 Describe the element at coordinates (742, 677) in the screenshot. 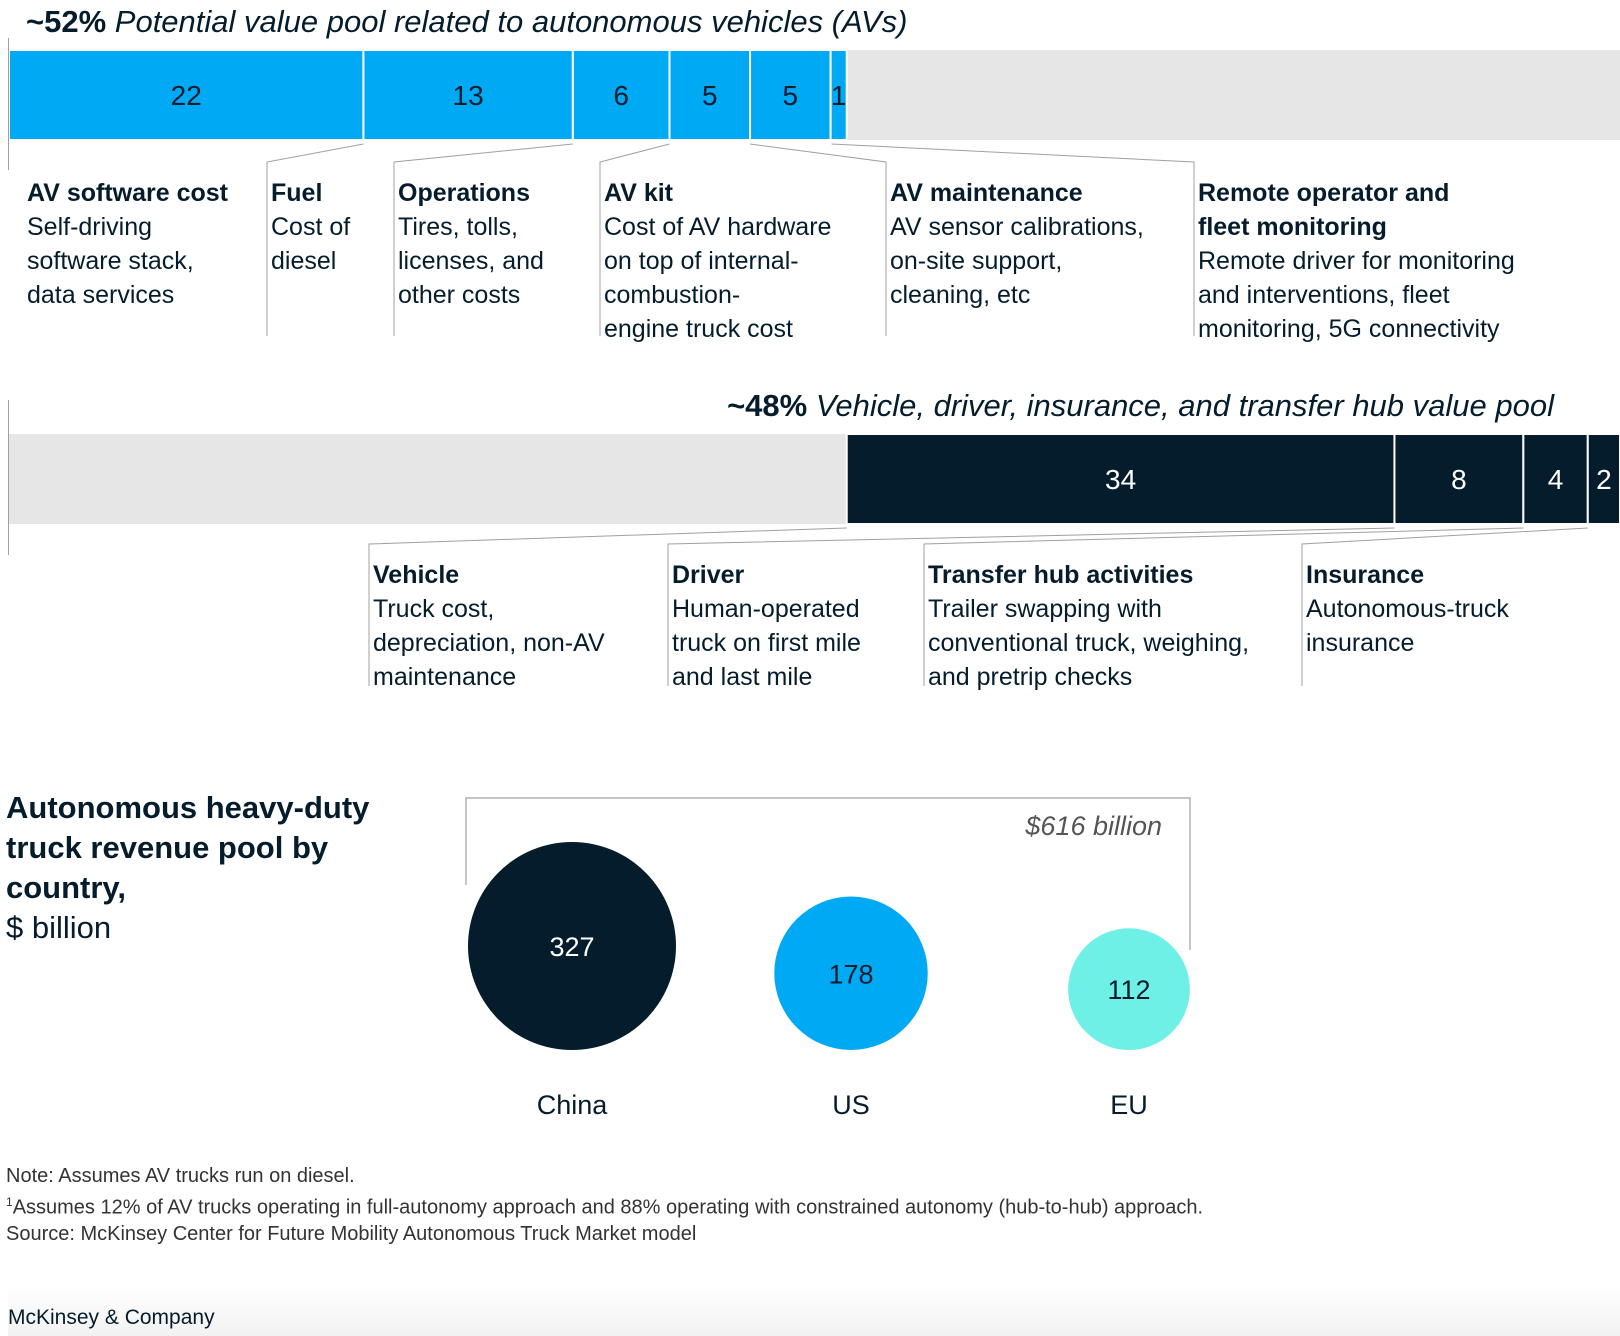

I see `other-pool-category-desc: and last mile` at that location.